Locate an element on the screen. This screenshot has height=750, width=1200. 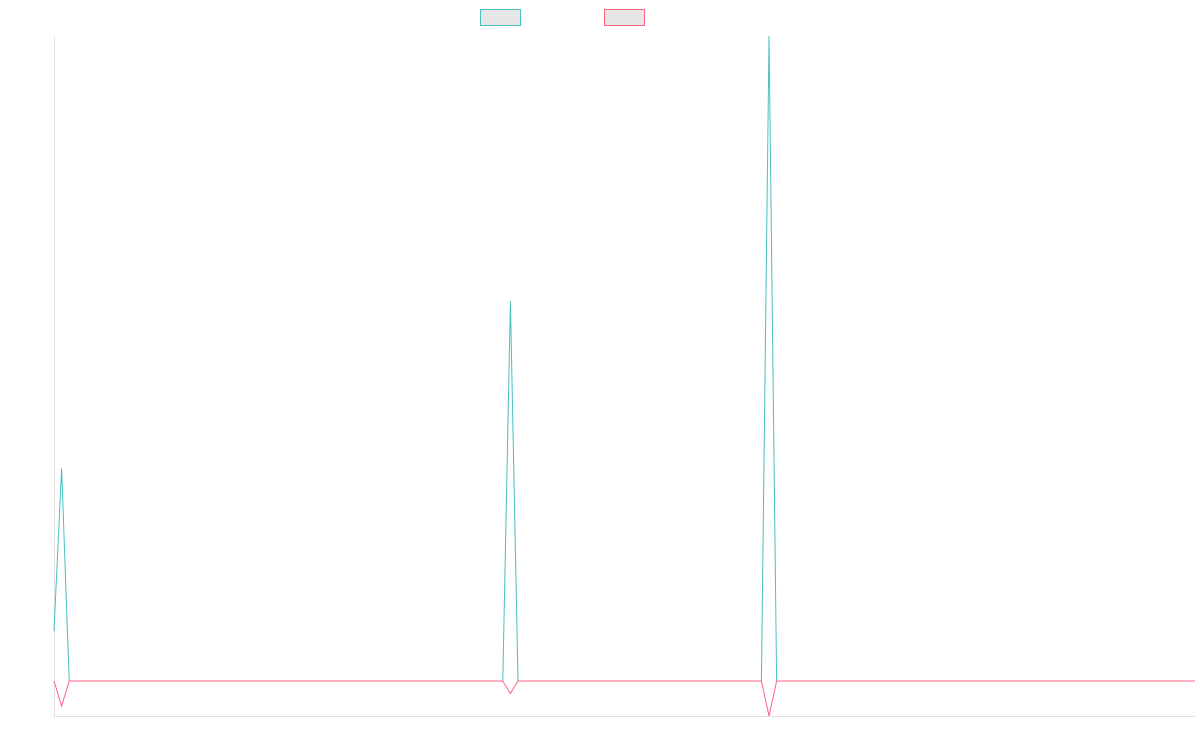
legend is located at coordinates (562, 17).